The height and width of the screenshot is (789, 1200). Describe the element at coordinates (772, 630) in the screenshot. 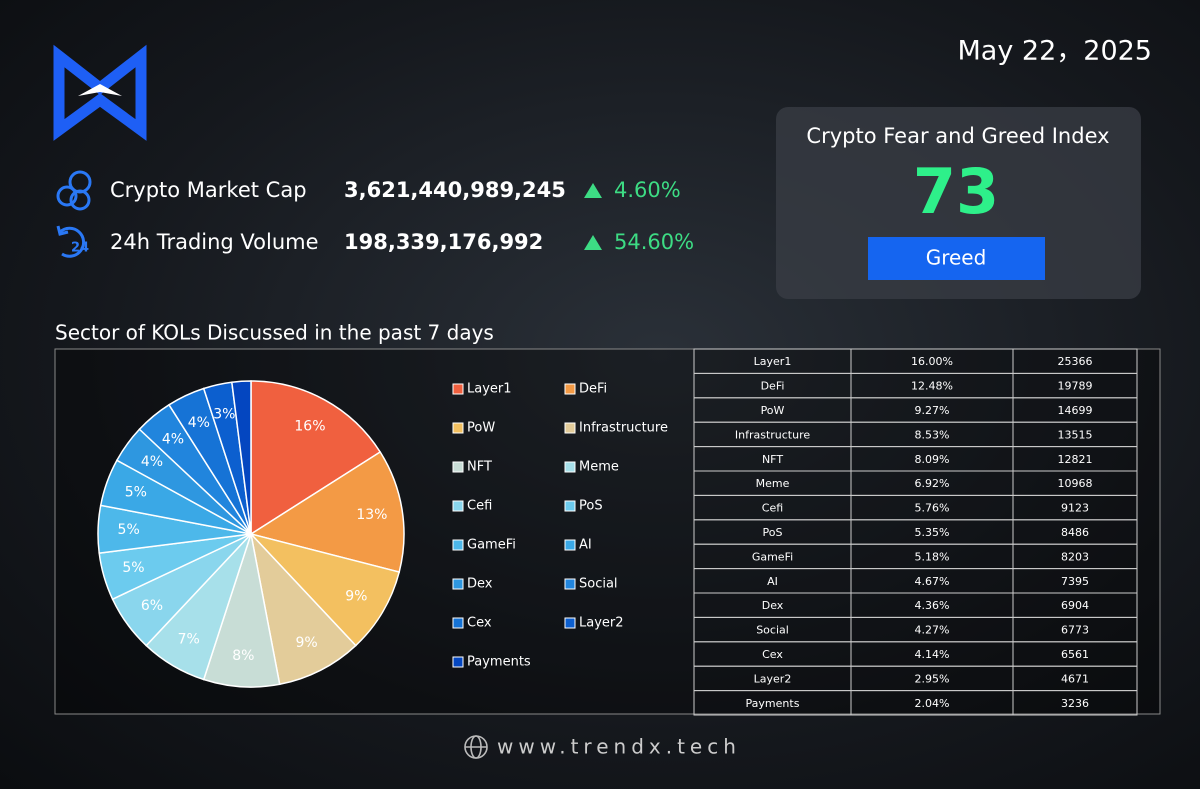

I see `table-cell: Social` at that location.